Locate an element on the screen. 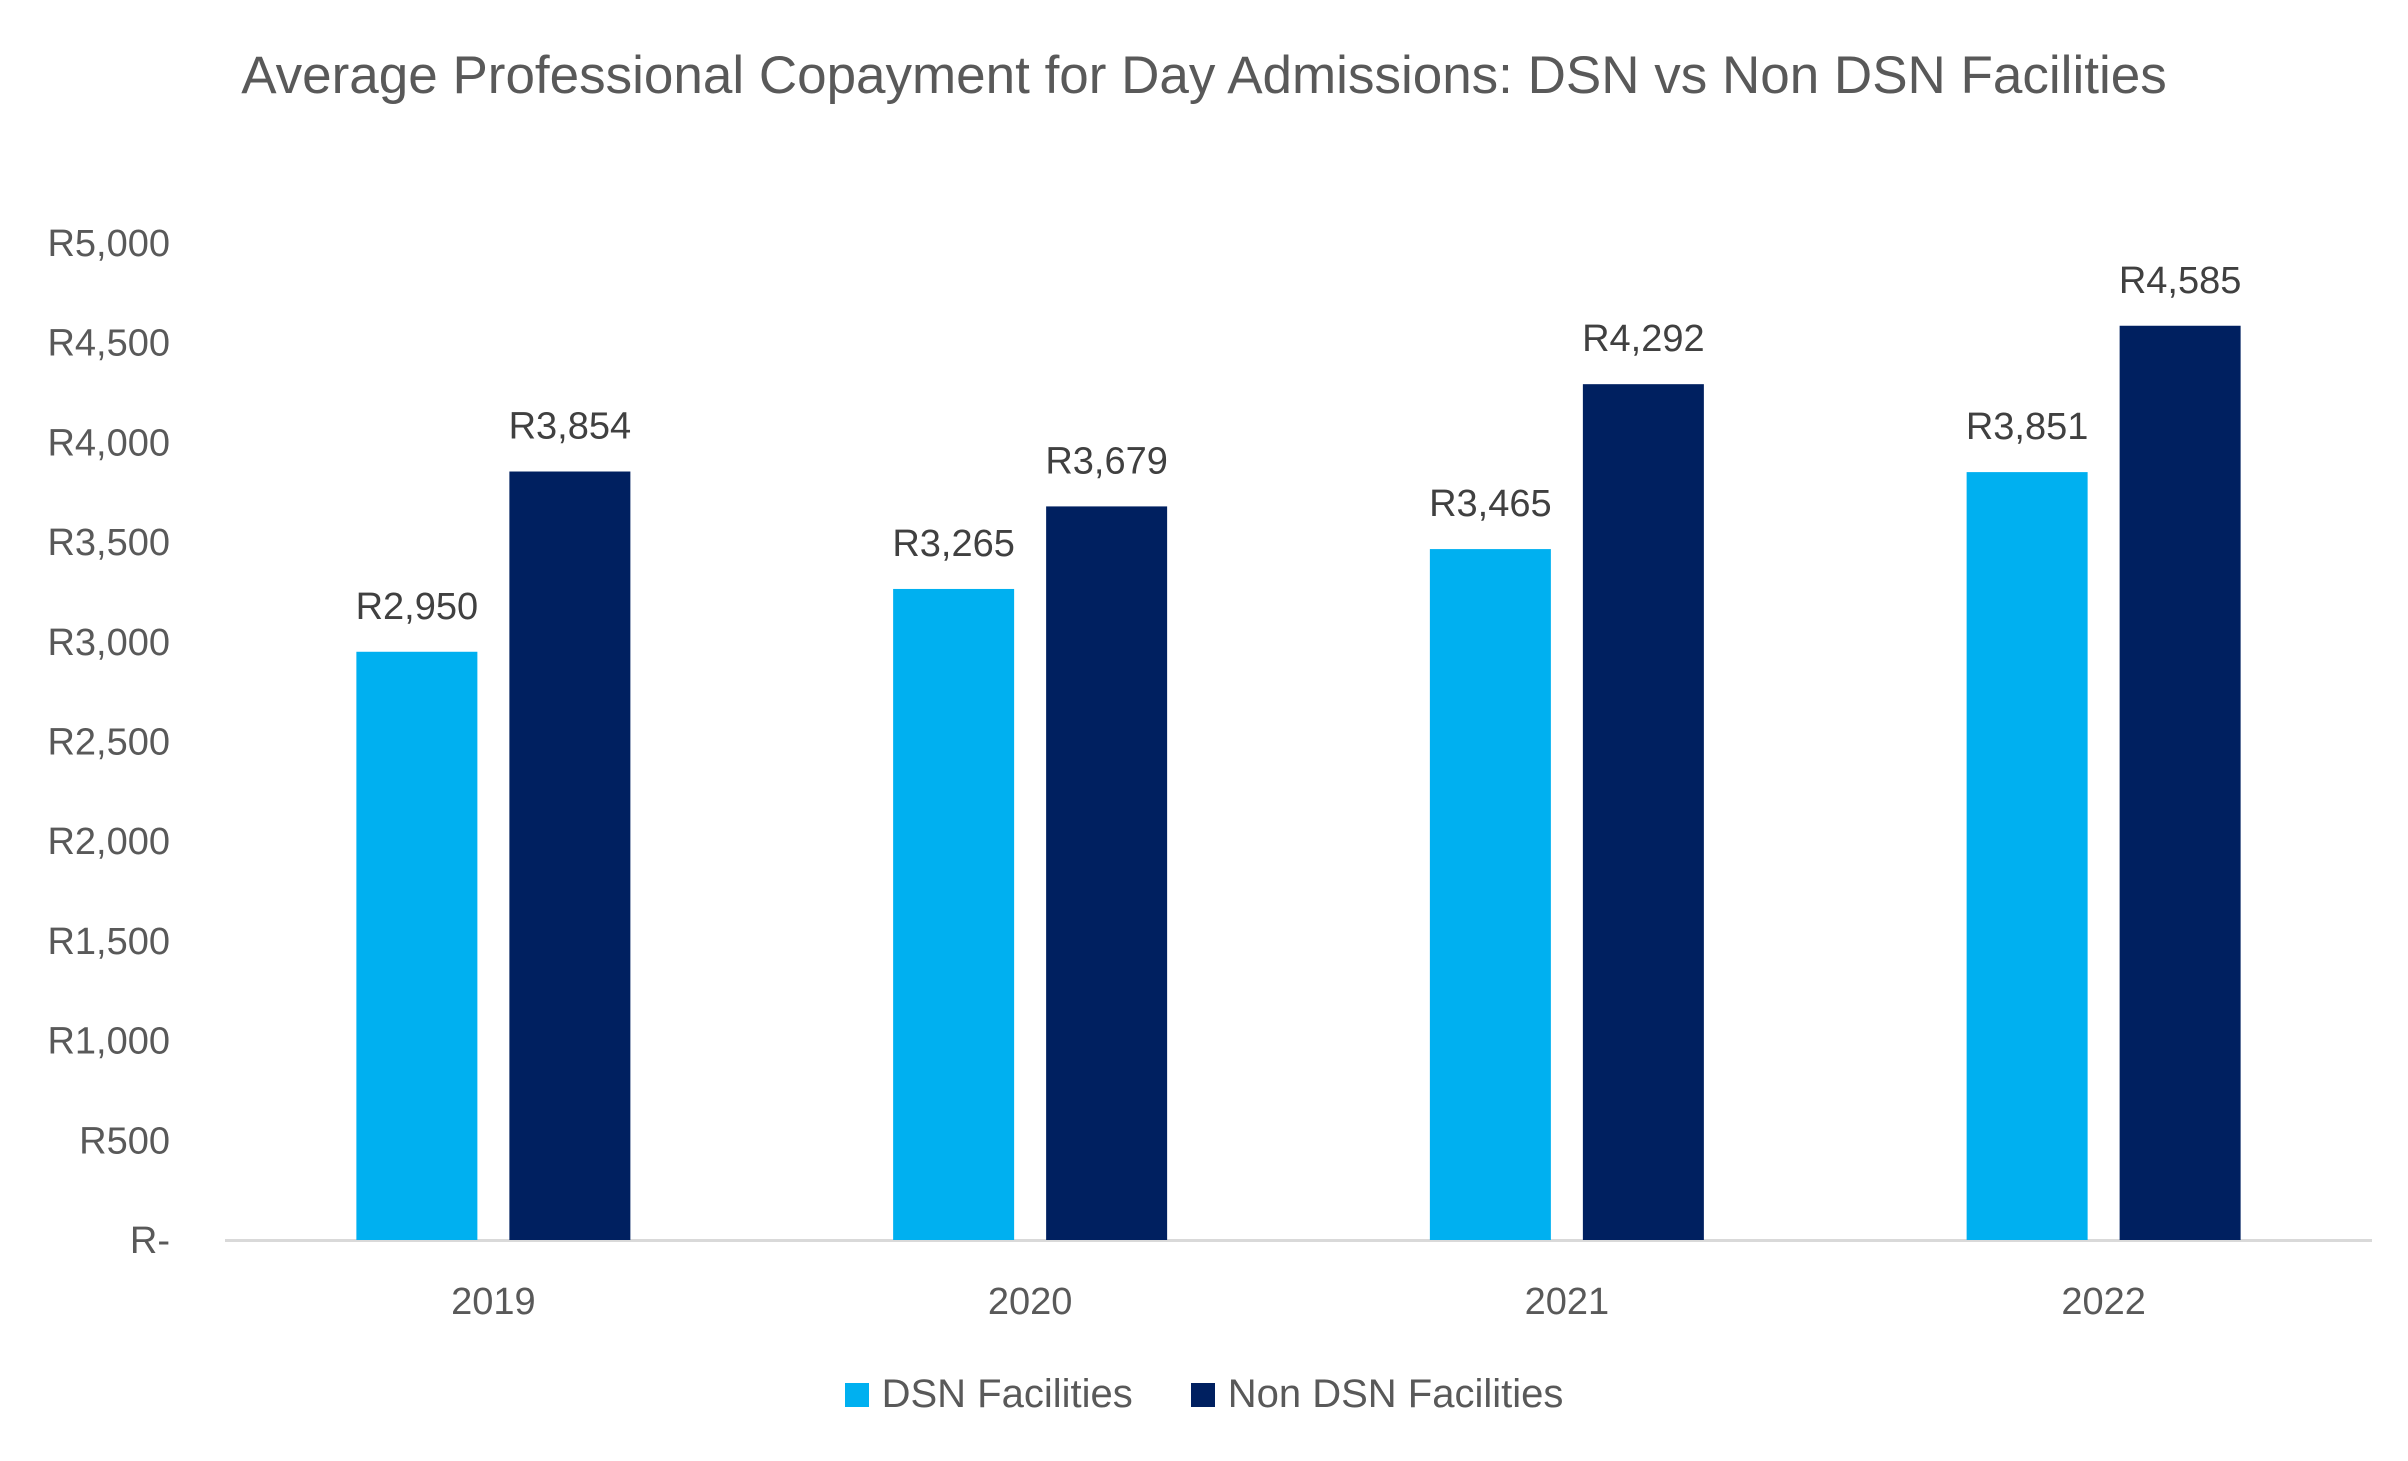  bar-non-dsn-facilities-2019 is located at coordinates (570, 855).